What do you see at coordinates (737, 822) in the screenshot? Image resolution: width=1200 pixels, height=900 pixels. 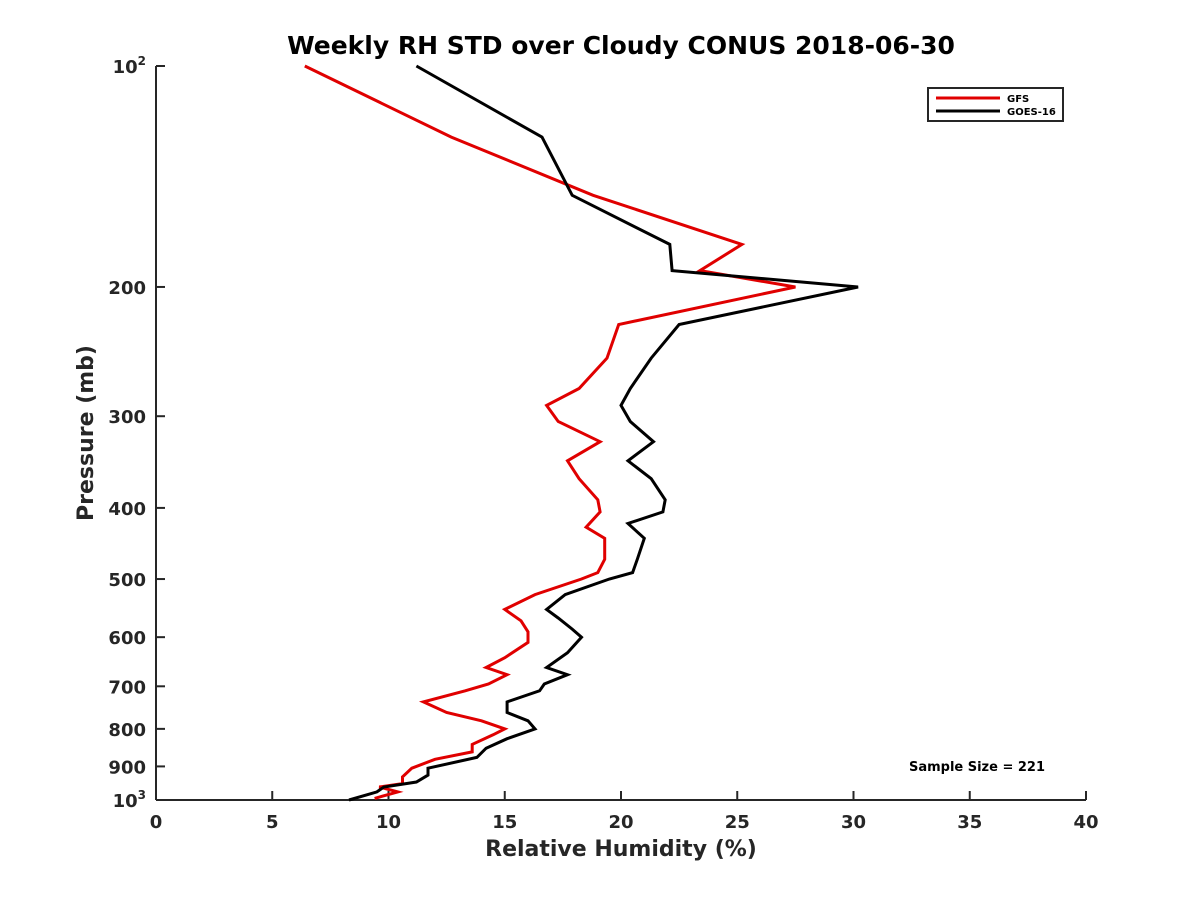 I see `x-tick-label: 25` at bounding box center [737, 822].